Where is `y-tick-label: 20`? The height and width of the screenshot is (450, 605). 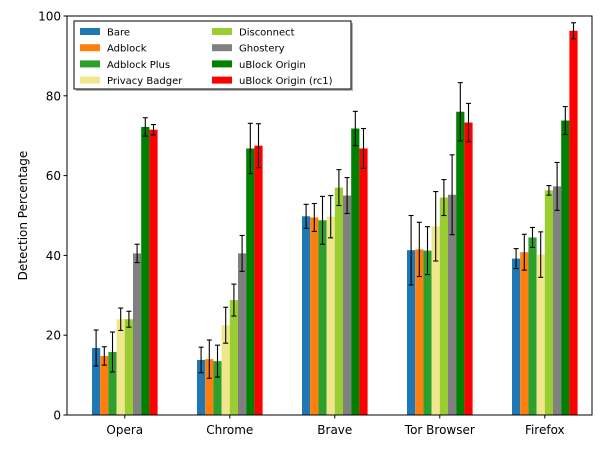 y-tick-label: 20 is located at coordinates (53, 336).